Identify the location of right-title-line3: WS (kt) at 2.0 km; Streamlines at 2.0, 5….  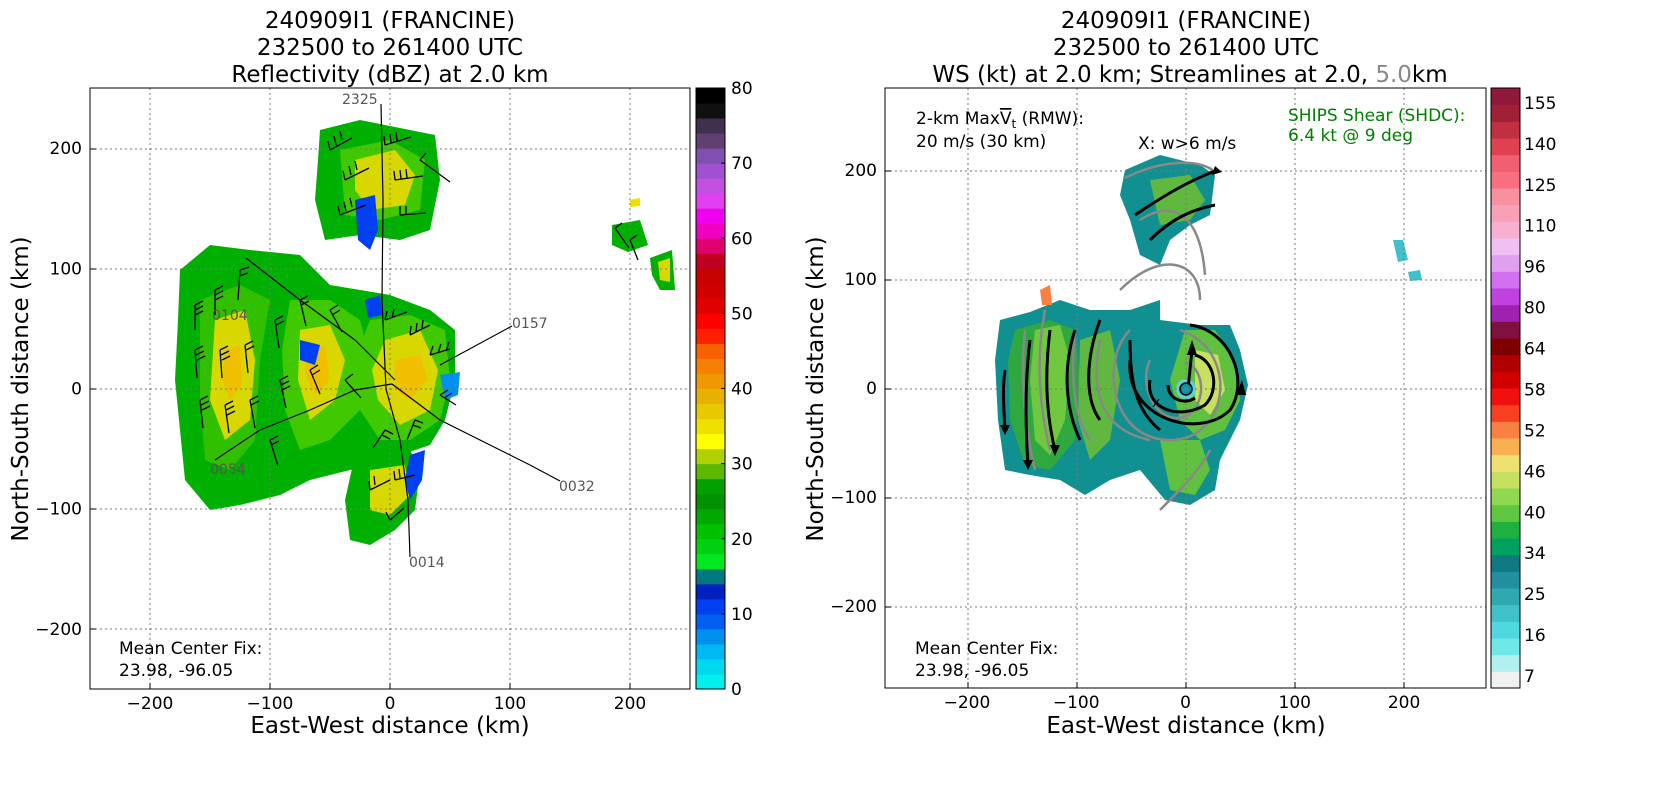
(1189, 75).